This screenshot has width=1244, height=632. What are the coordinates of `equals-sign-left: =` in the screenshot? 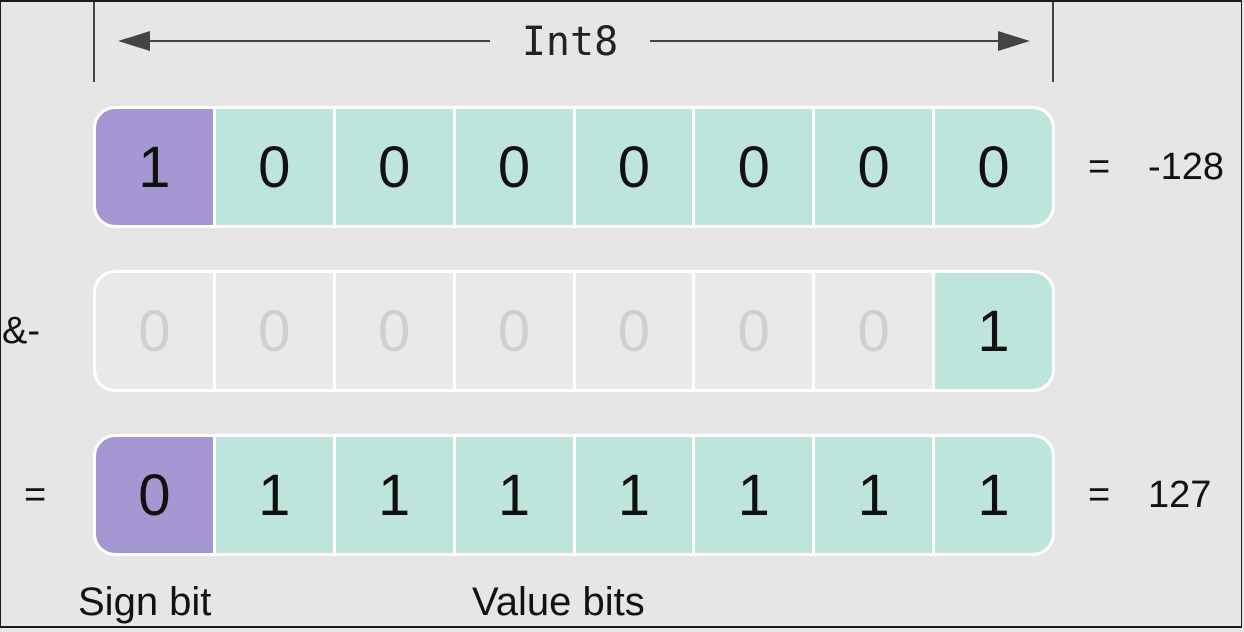 It's located at (35, 495).